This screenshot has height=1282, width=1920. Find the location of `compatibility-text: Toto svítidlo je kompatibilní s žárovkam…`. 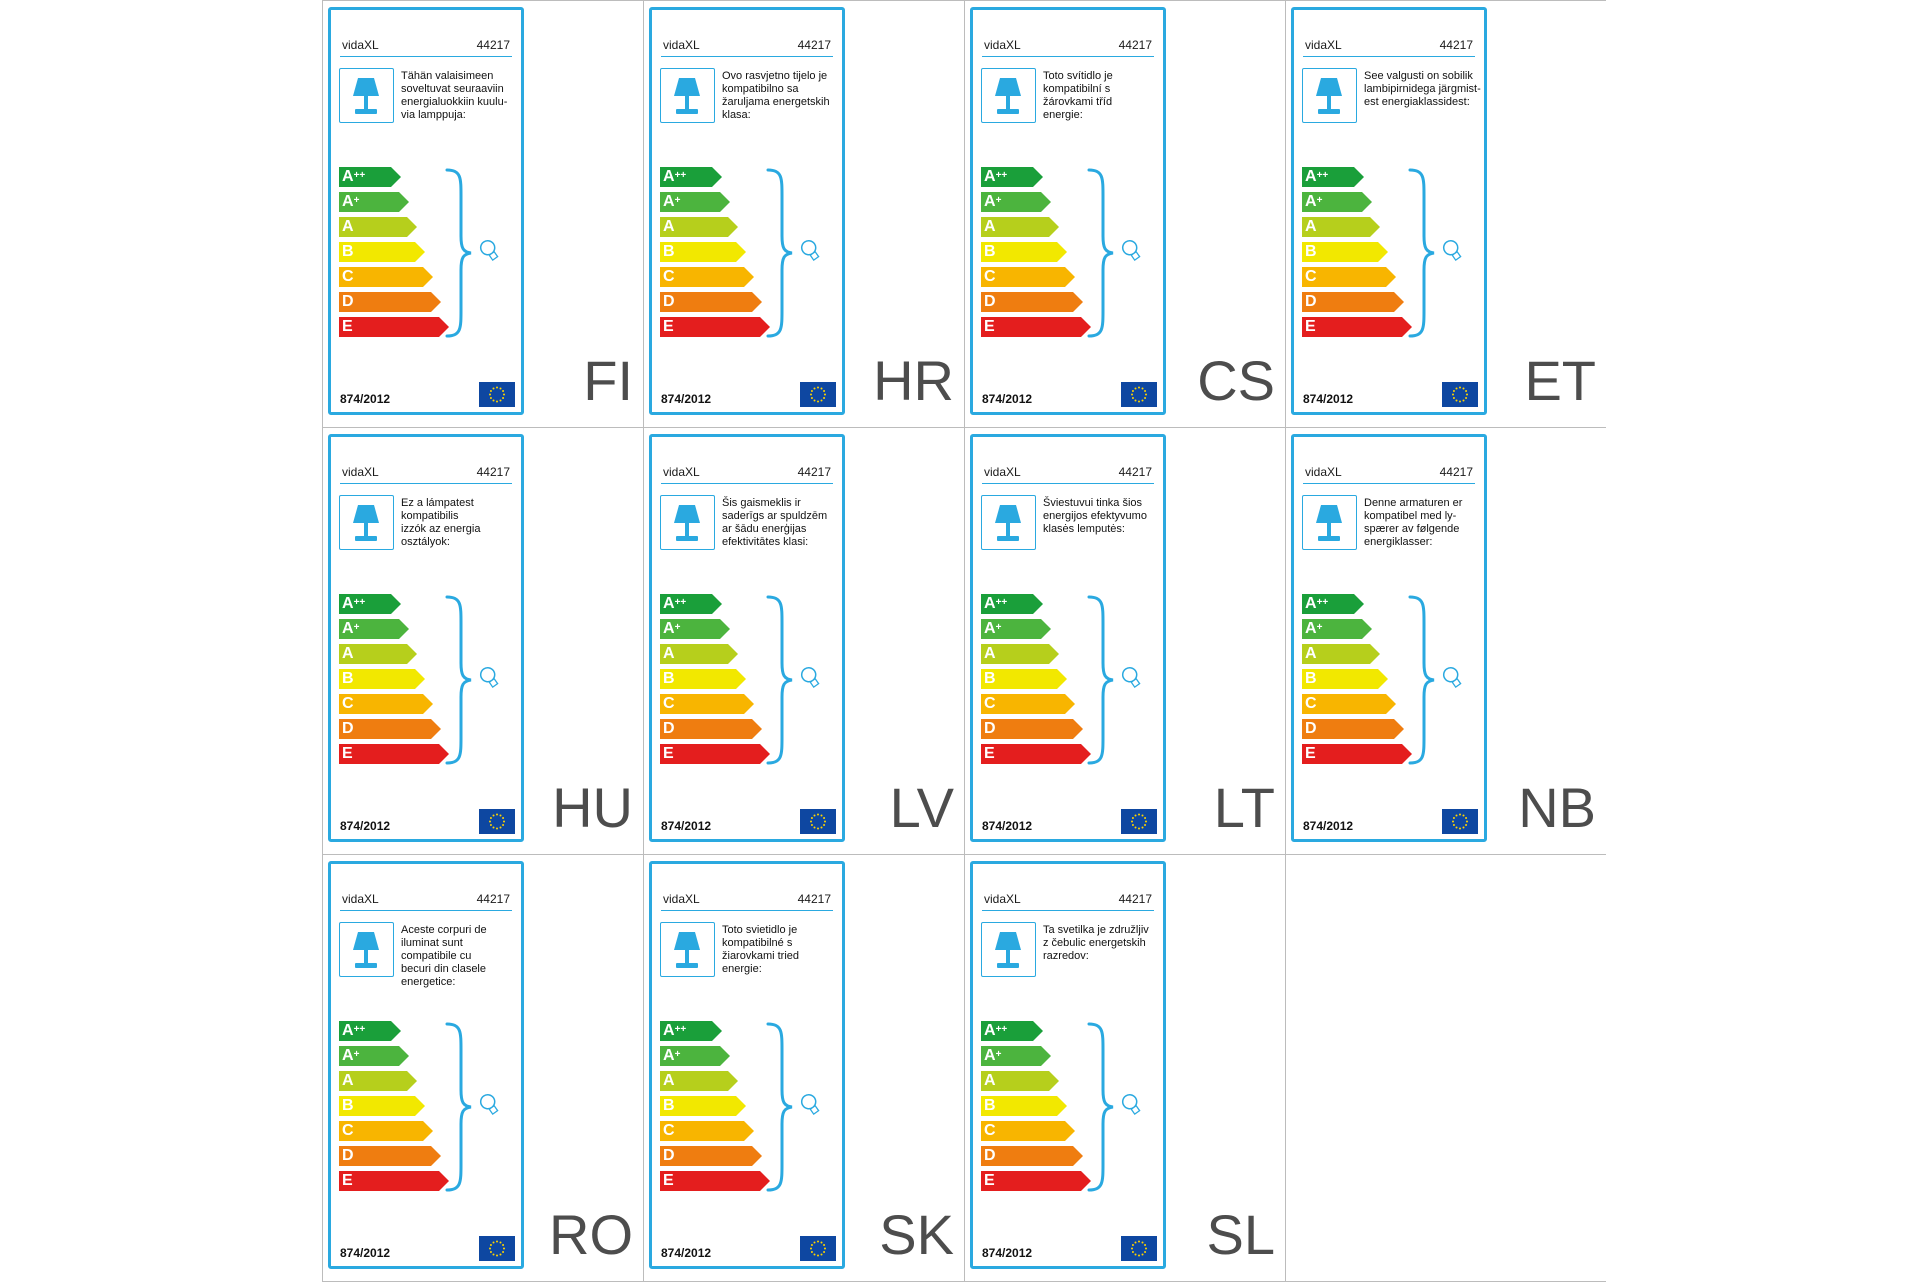

compatibility-text: Toto svítidlo je kompatibilní s žárovkam… is located at coordinates (1078, 95).